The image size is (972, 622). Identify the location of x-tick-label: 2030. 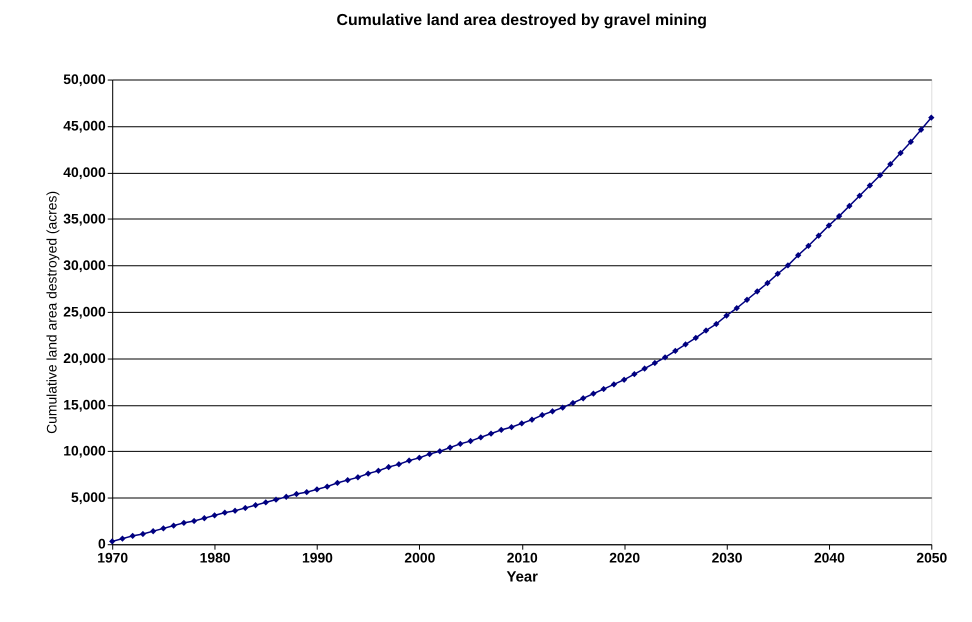
(727, 558).